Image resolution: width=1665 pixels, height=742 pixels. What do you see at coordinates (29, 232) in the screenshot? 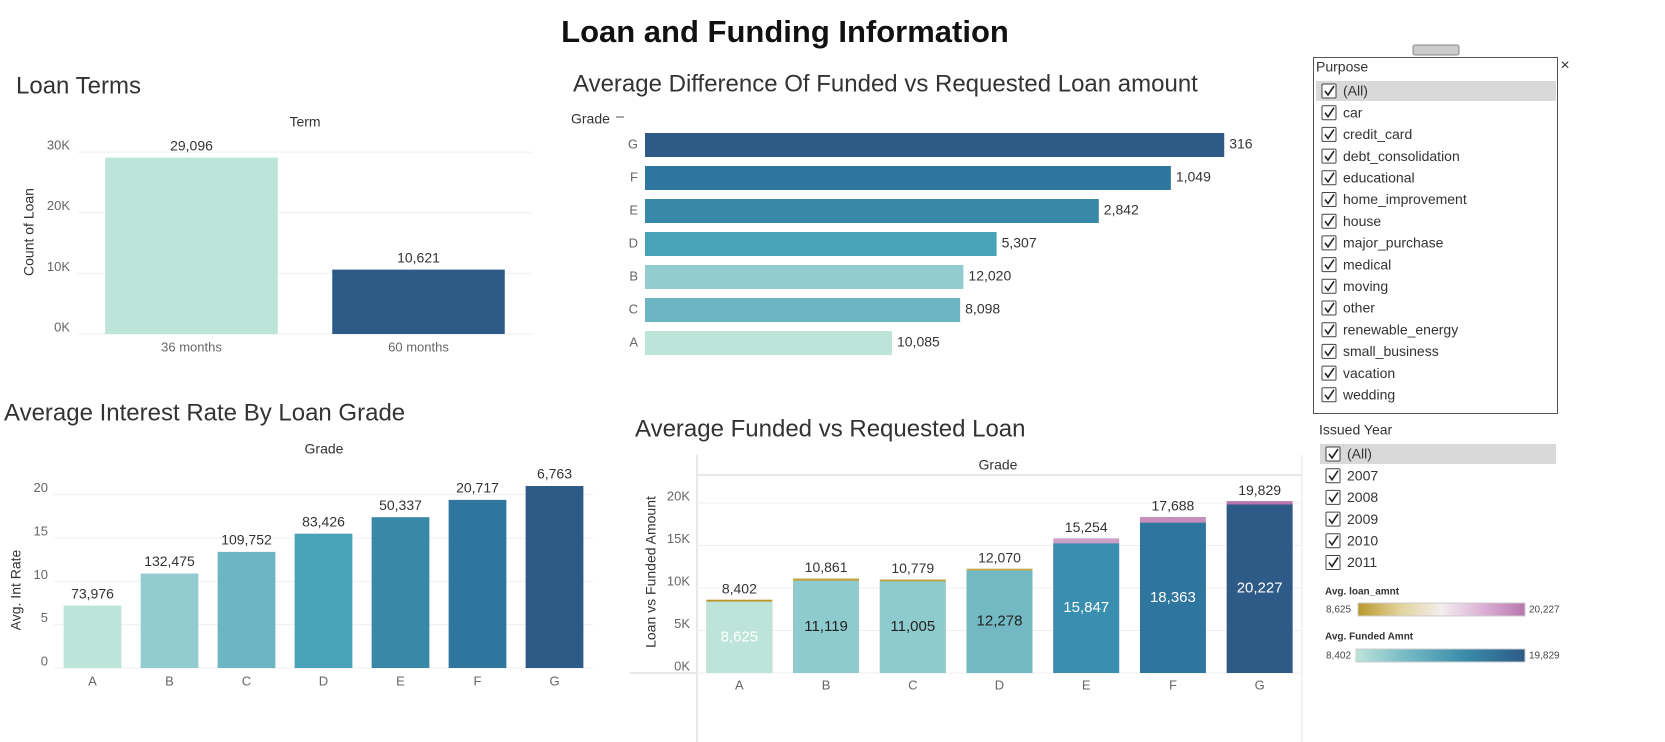
I see `y-axis-label: Count of Loan` at bounding box center [29, 232].